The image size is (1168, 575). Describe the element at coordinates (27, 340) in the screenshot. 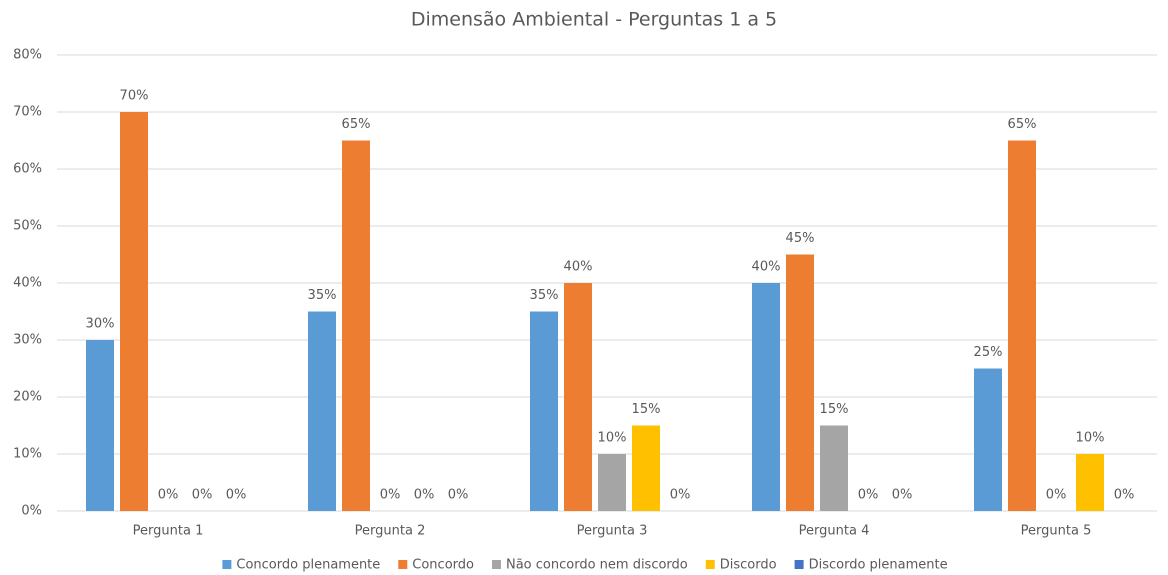

I see `y-tick-label: 30%` at that location.